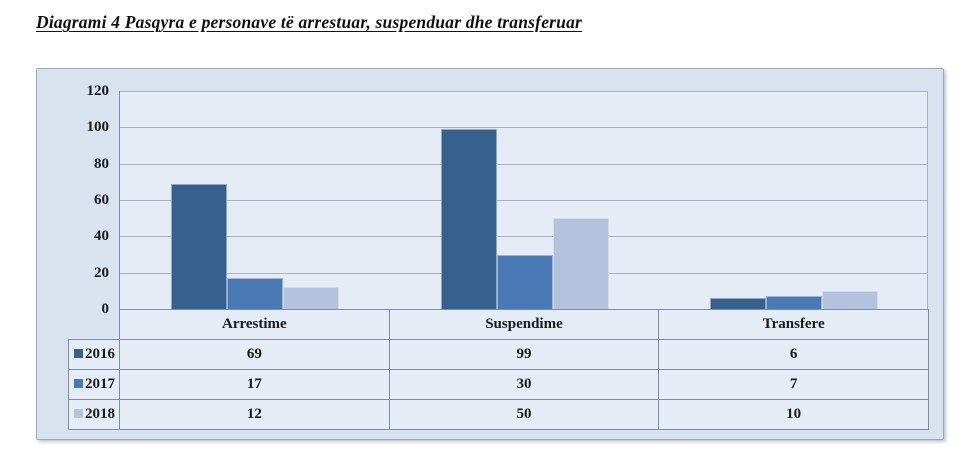  Describe the element at coordinates (101, 163) in the screenshot. I see `y-tick-label-80: 80` at that location.